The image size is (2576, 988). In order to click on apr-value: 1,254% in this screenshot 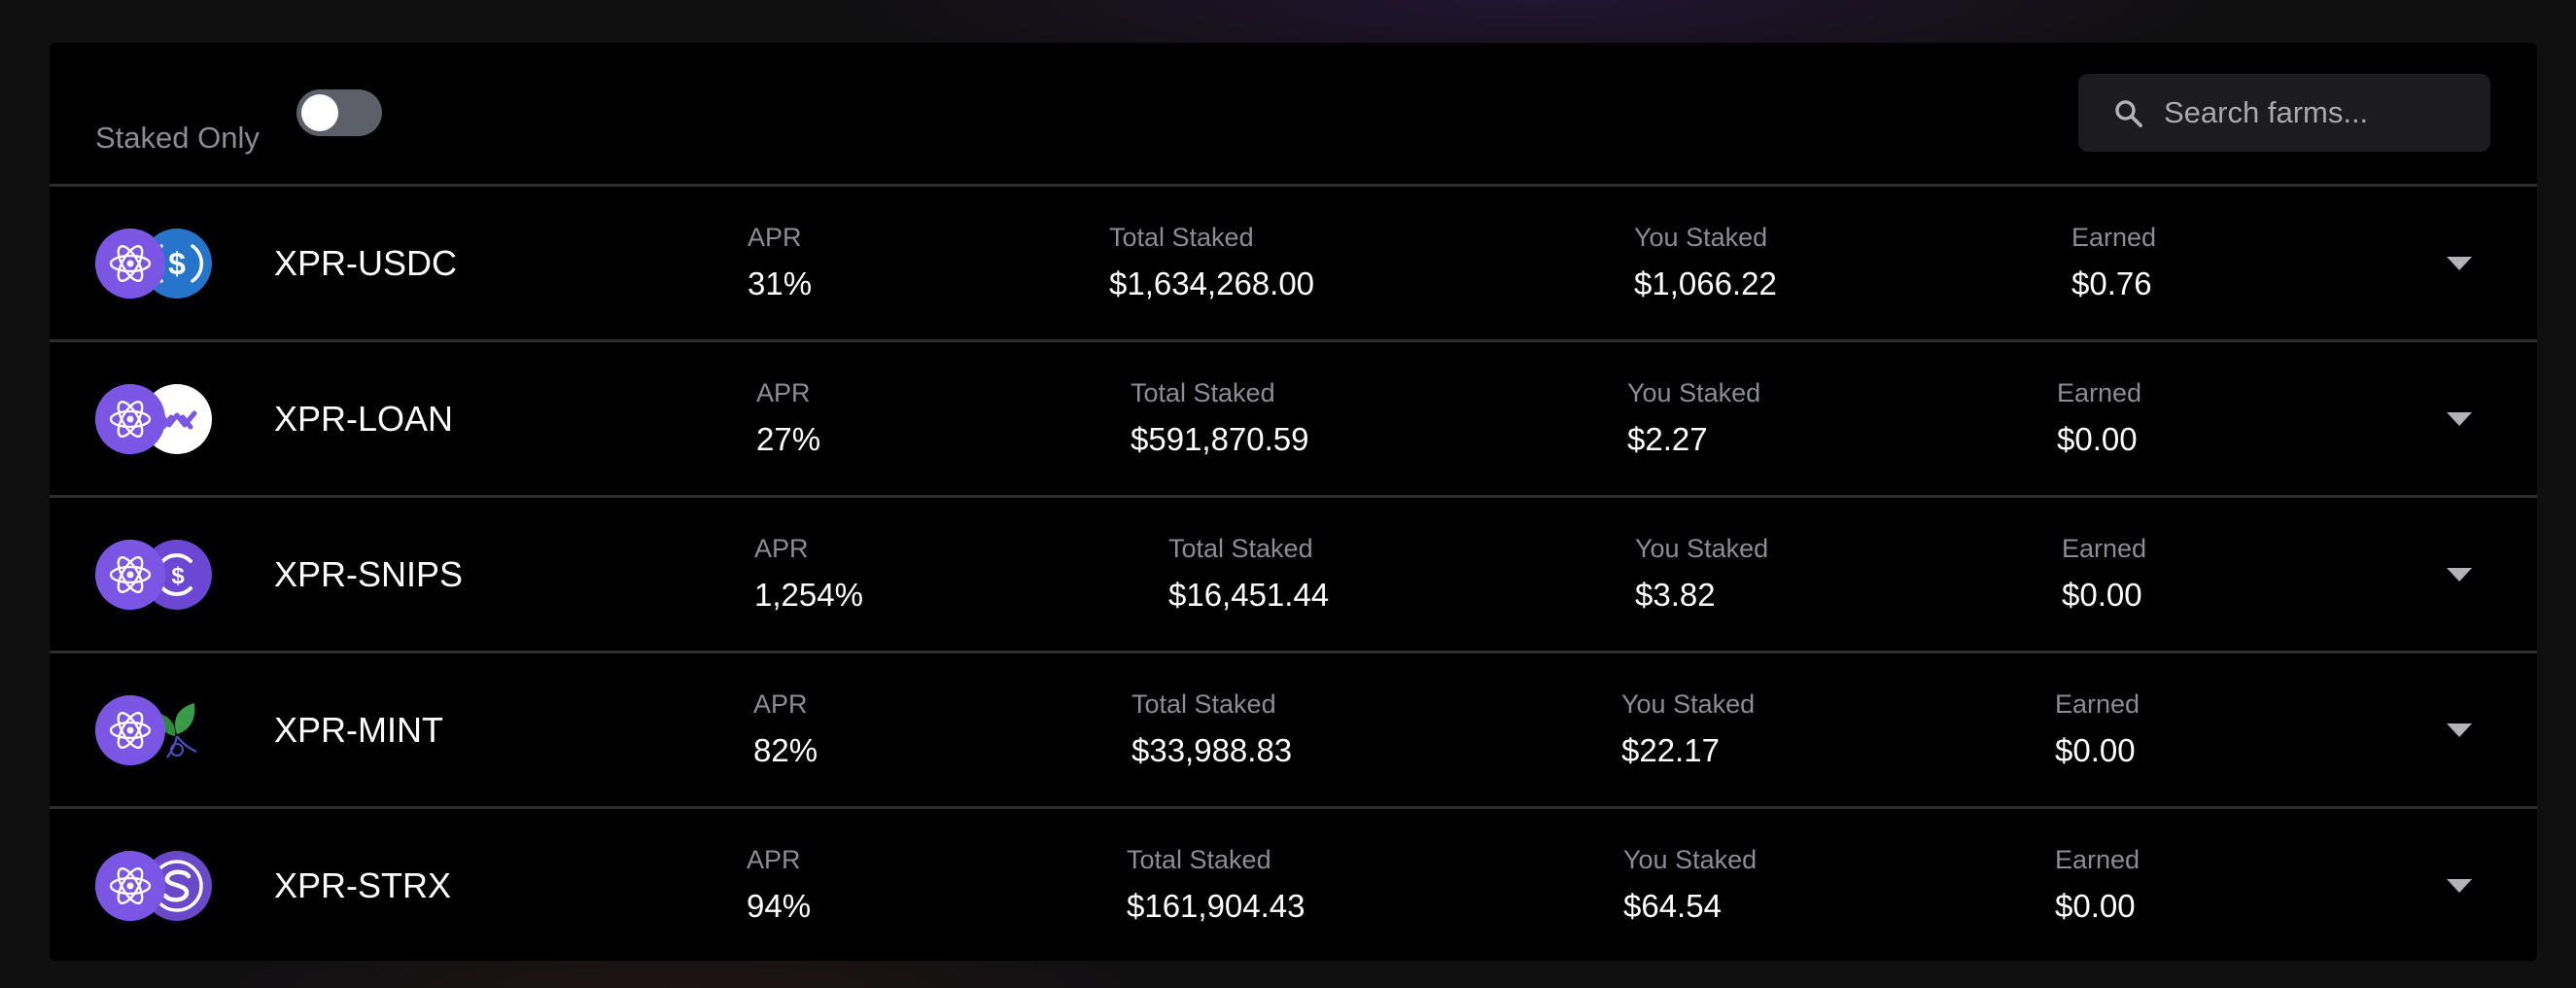, I will do `click(808, 595)`.